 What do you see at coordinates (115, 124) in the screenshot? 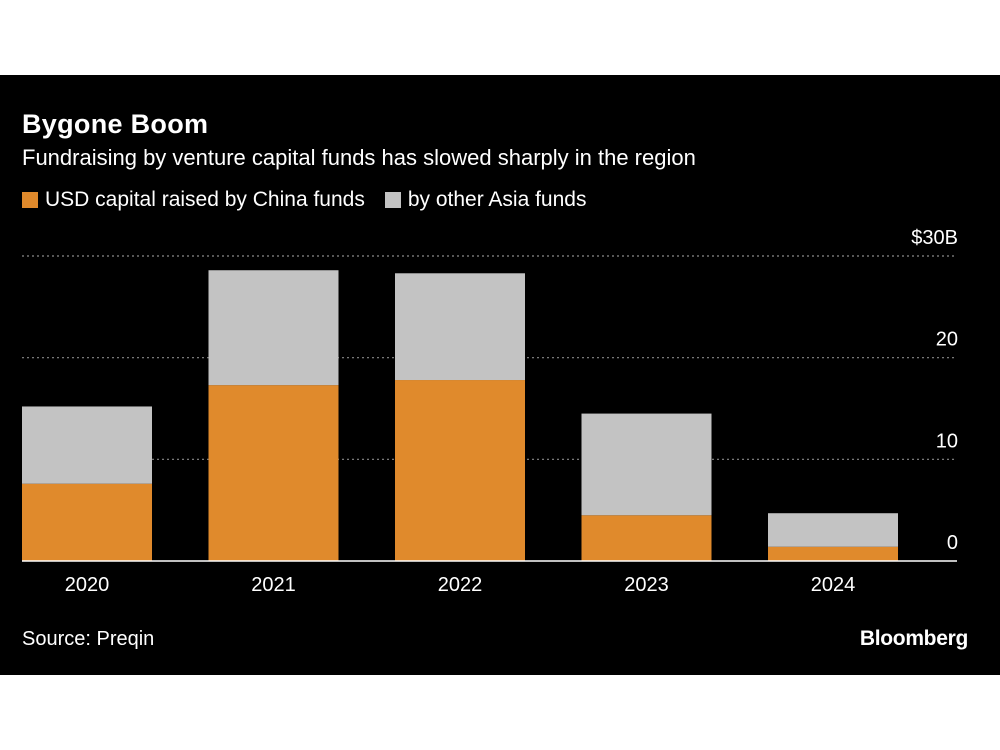
I see `chart-title: Bygone Boom` at bounding box center [115, 124].